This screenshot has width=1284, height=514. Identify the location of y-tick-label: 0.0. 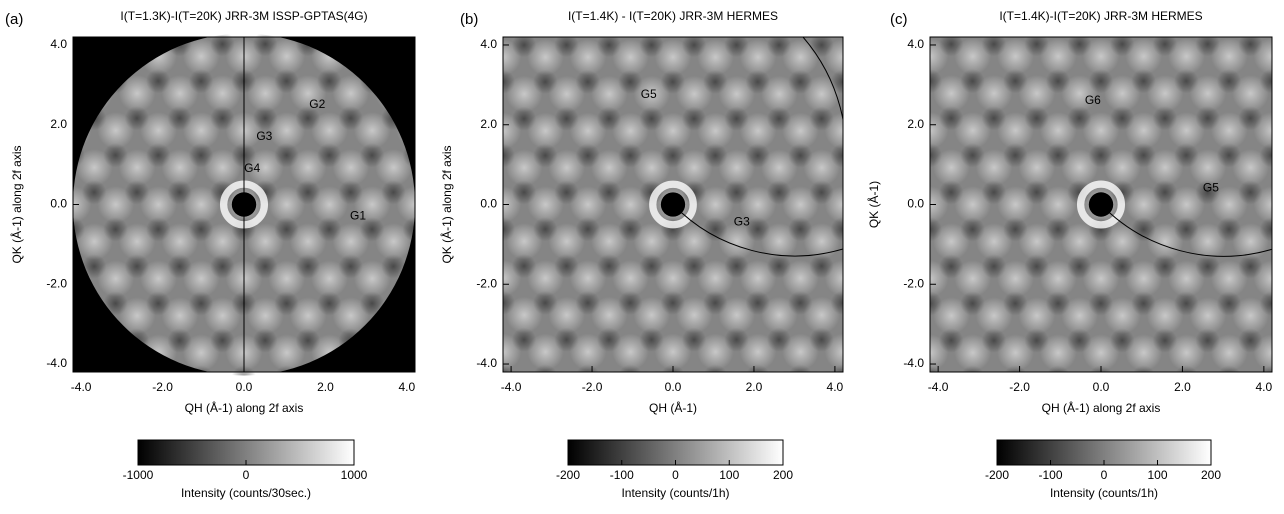
(915, 204).